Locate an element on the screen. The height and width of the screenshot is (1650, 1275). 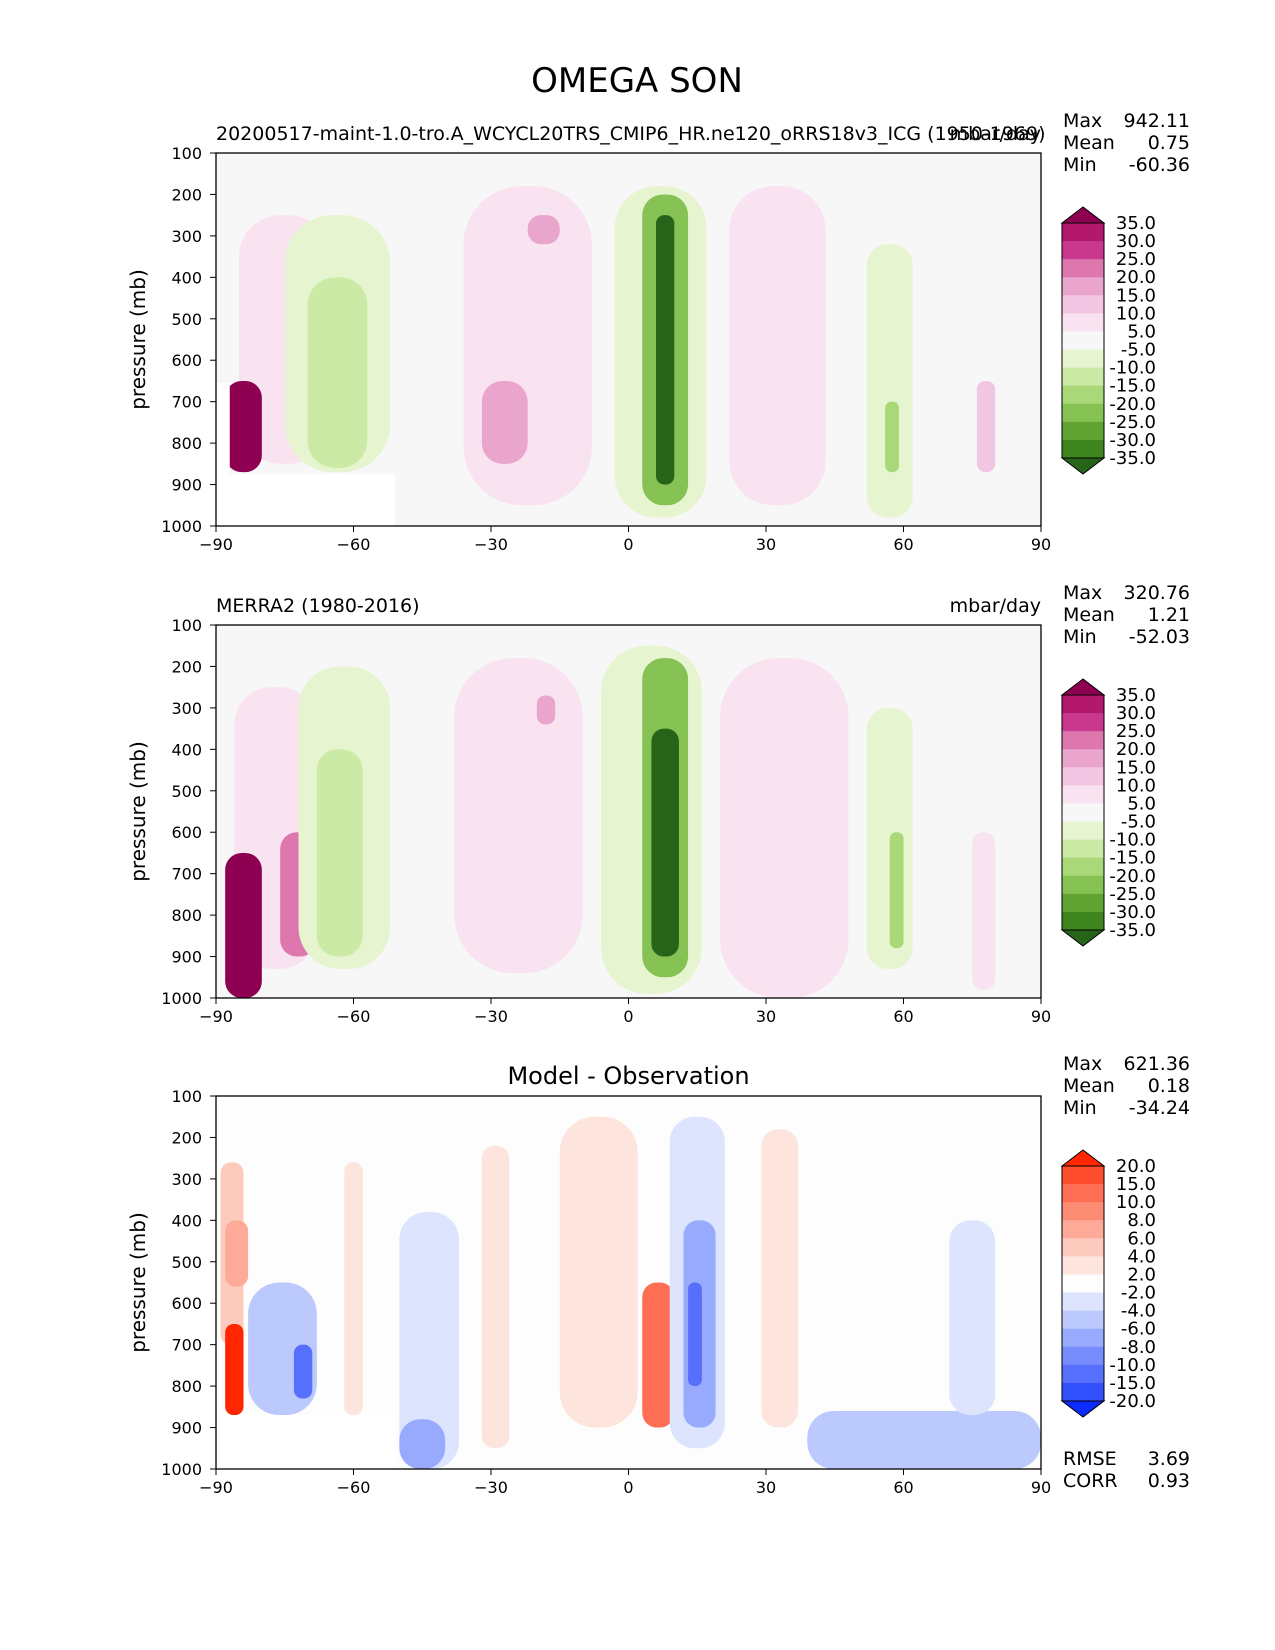
colorbar-level-label: 8.0 is located at coordinates (1141, 1220).